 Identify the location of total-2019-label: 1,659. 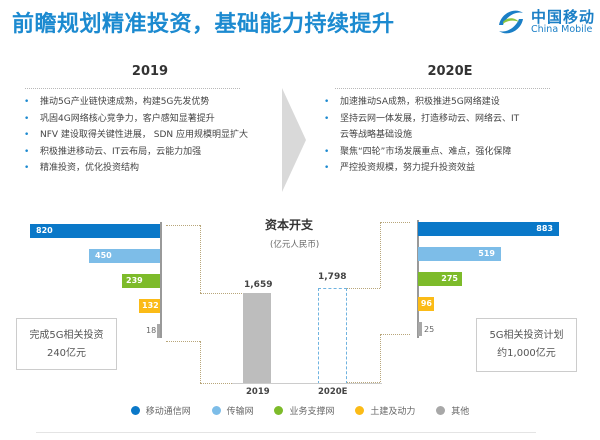
(258, 285).